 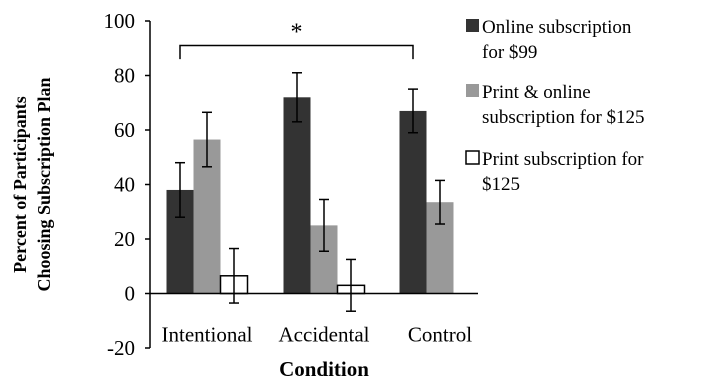 I want to click on y-ticks: -20 0 20 40 60 80 100, so click(x=127, y=184).